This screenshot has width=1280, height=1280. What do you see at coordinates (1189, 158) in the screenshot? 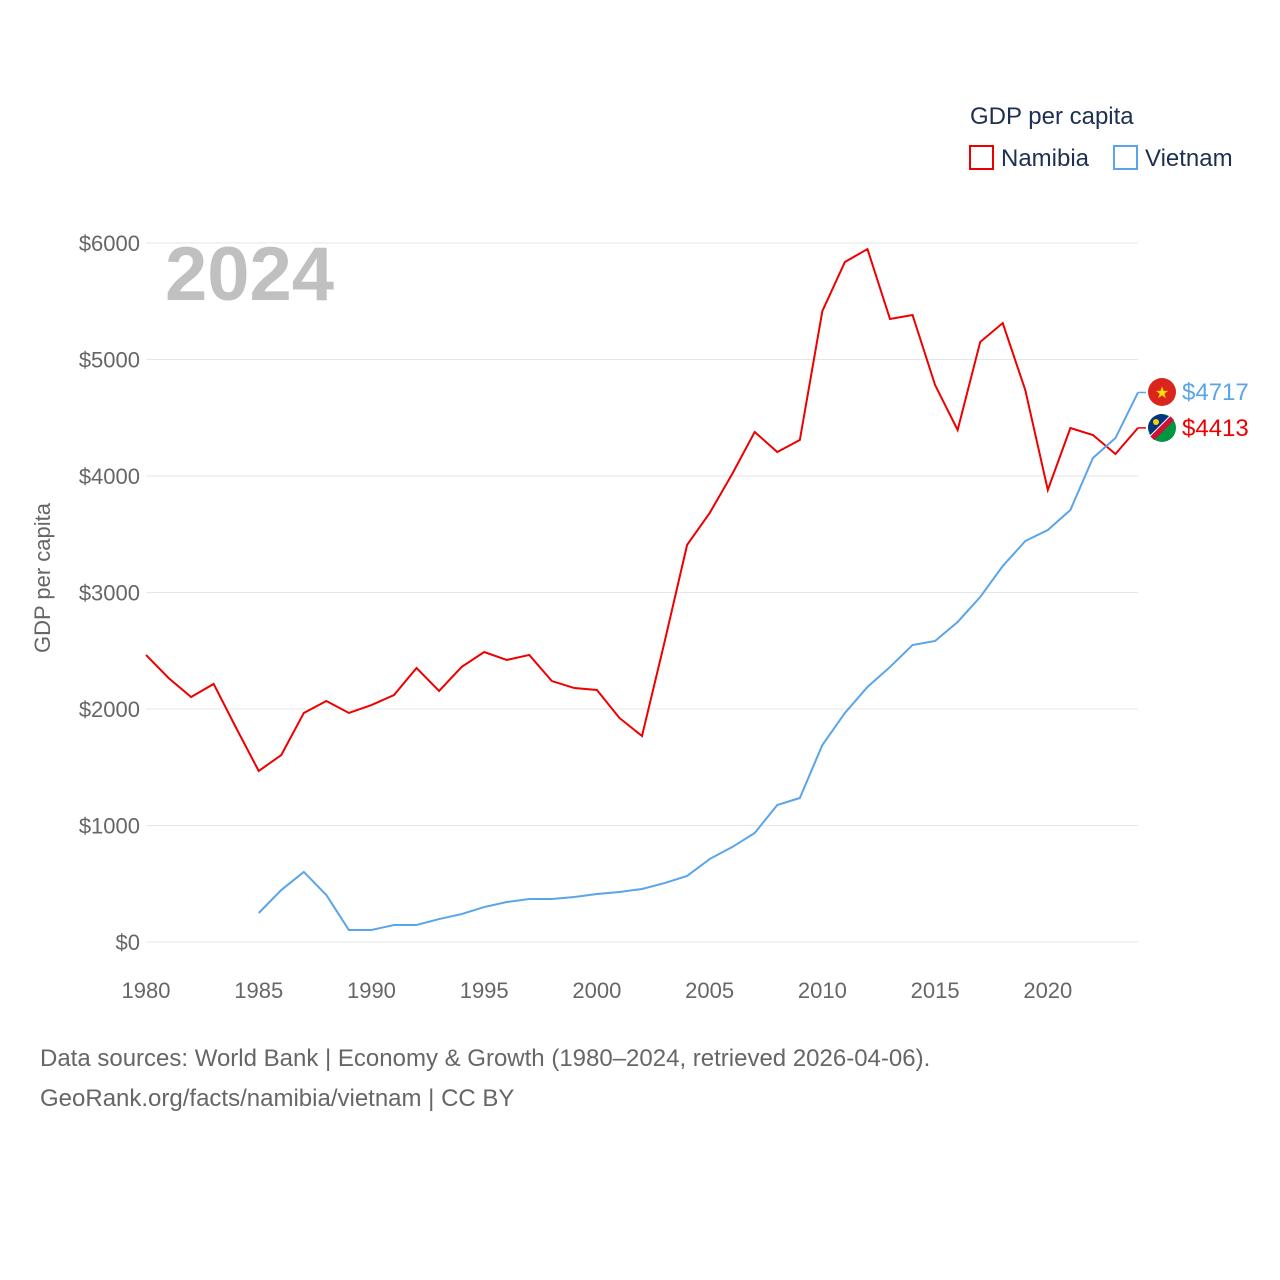
I see `legend-label-vietnam: Vietnam` at bounding box center [1189, 158].